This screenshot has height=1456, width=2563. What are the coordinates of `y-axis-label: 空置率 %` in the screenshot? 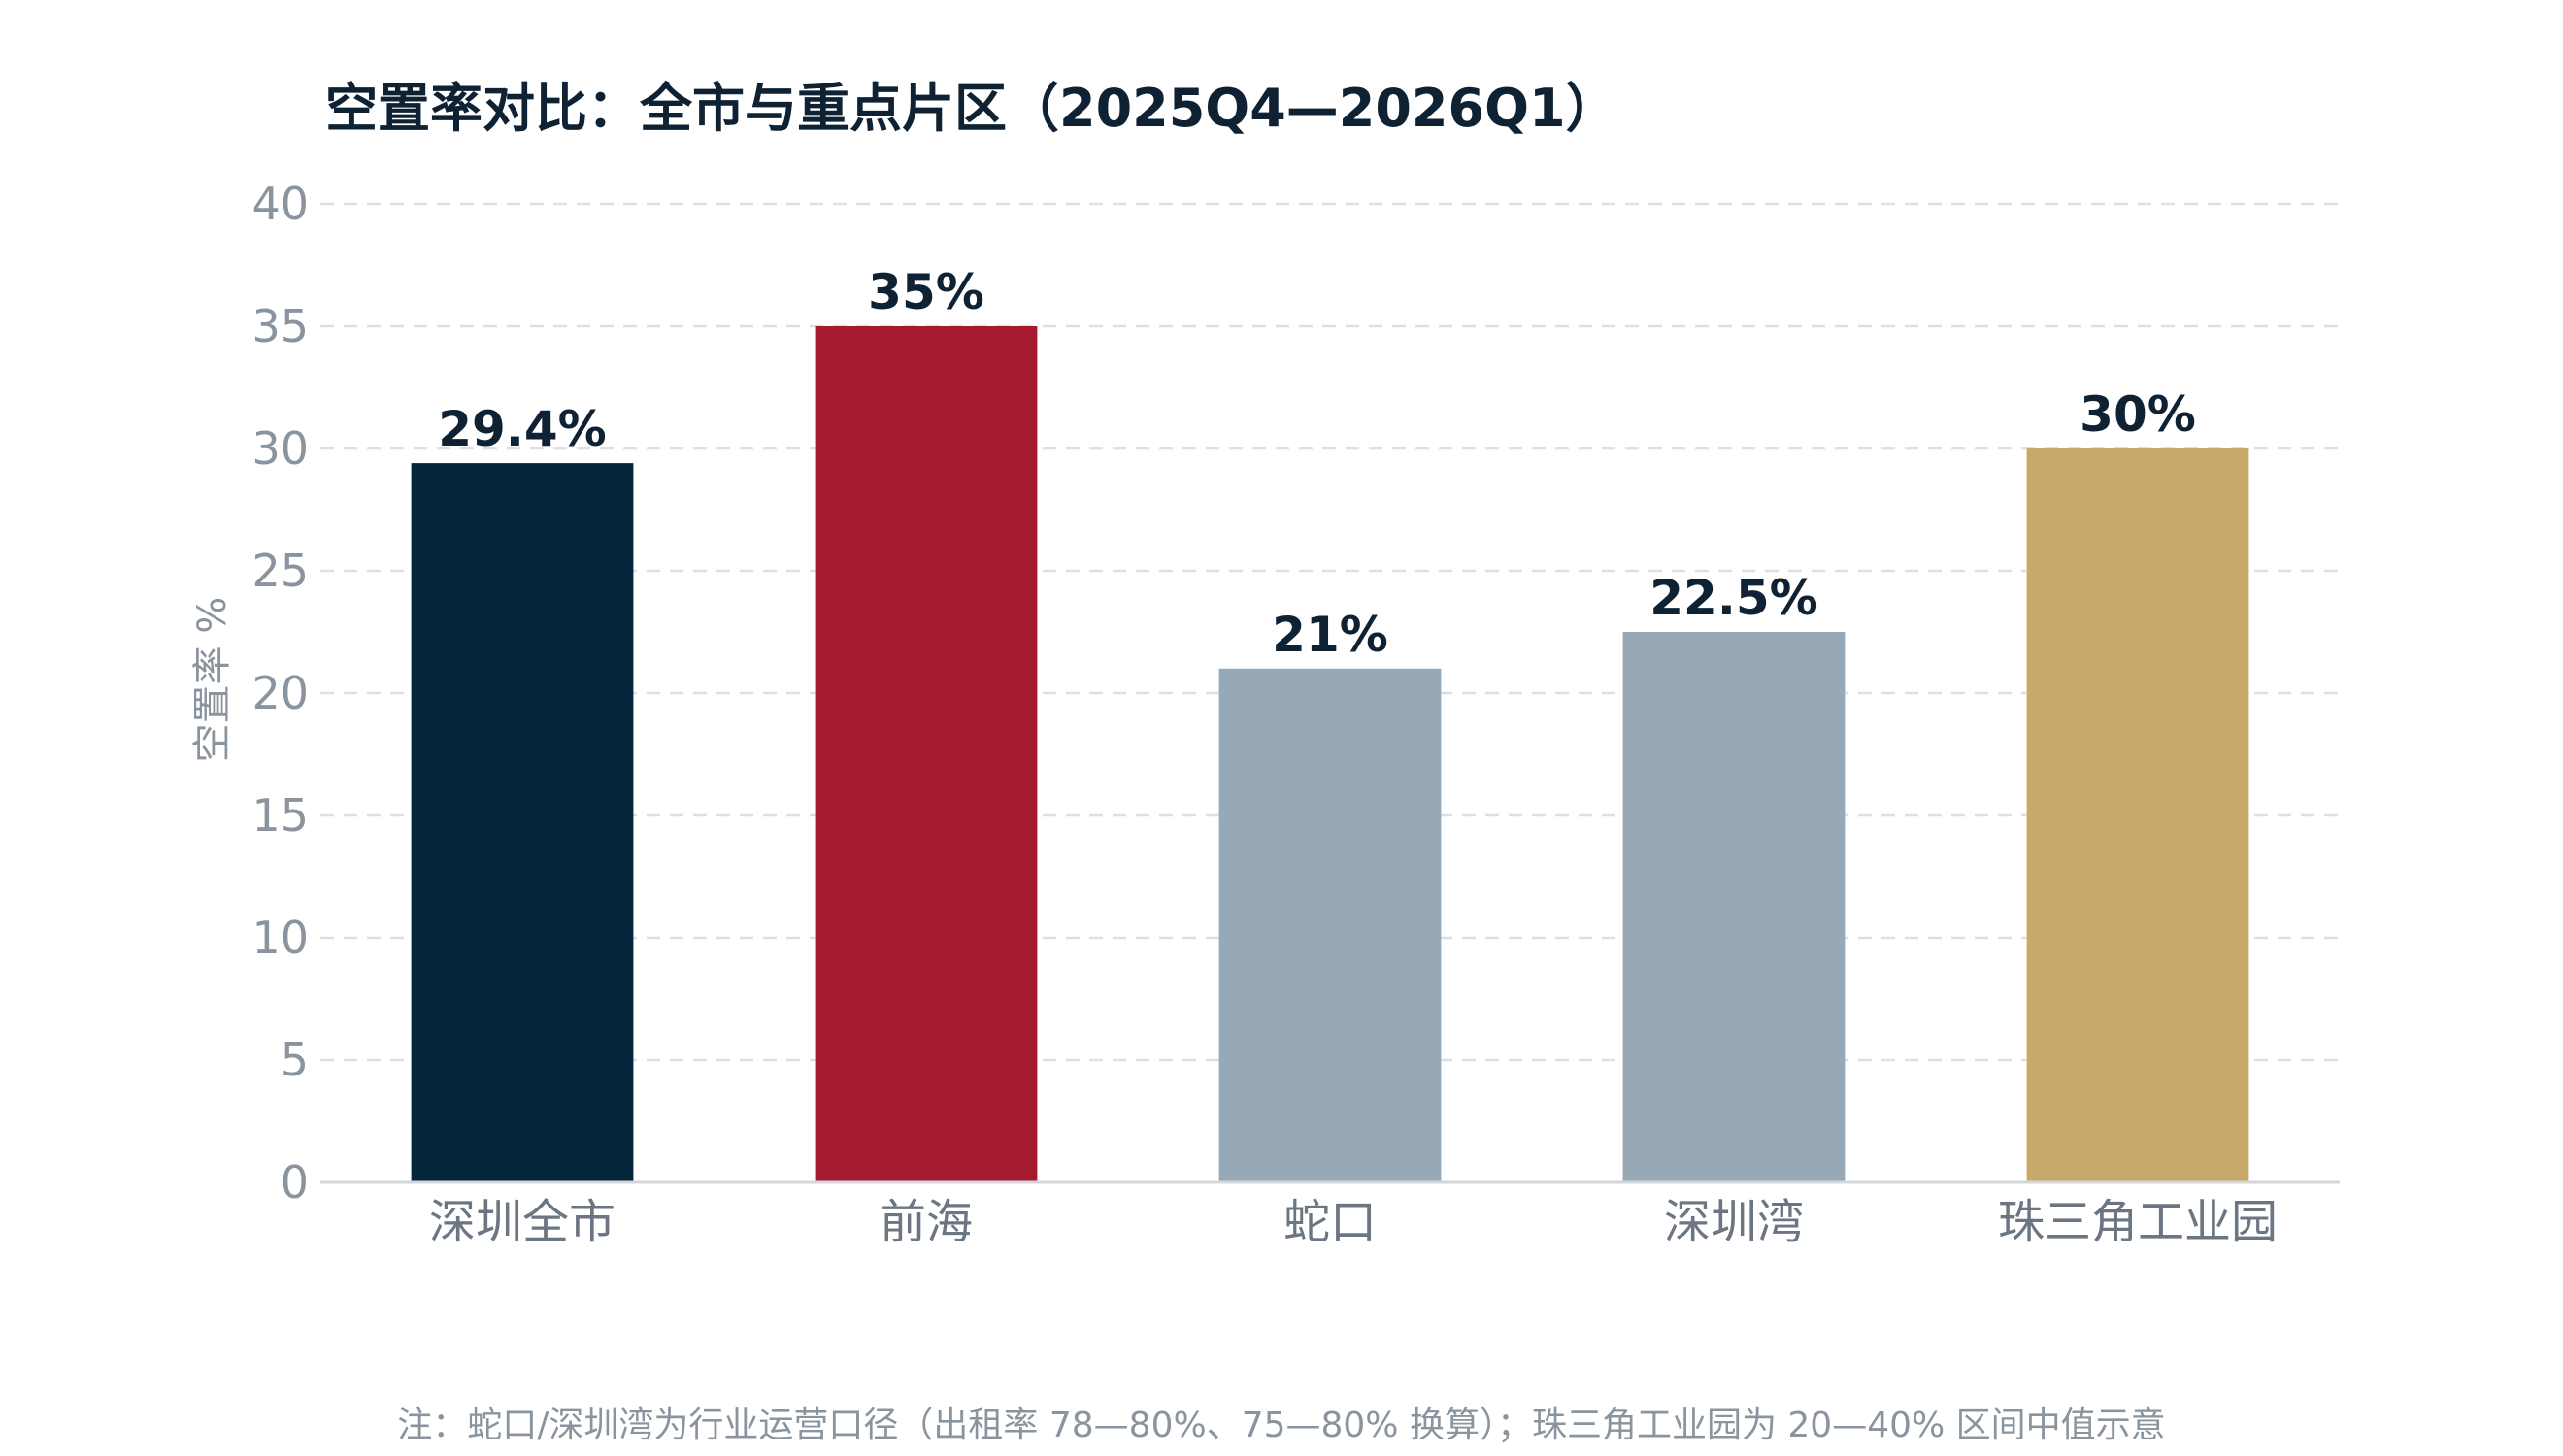 It's located at (212, 680).